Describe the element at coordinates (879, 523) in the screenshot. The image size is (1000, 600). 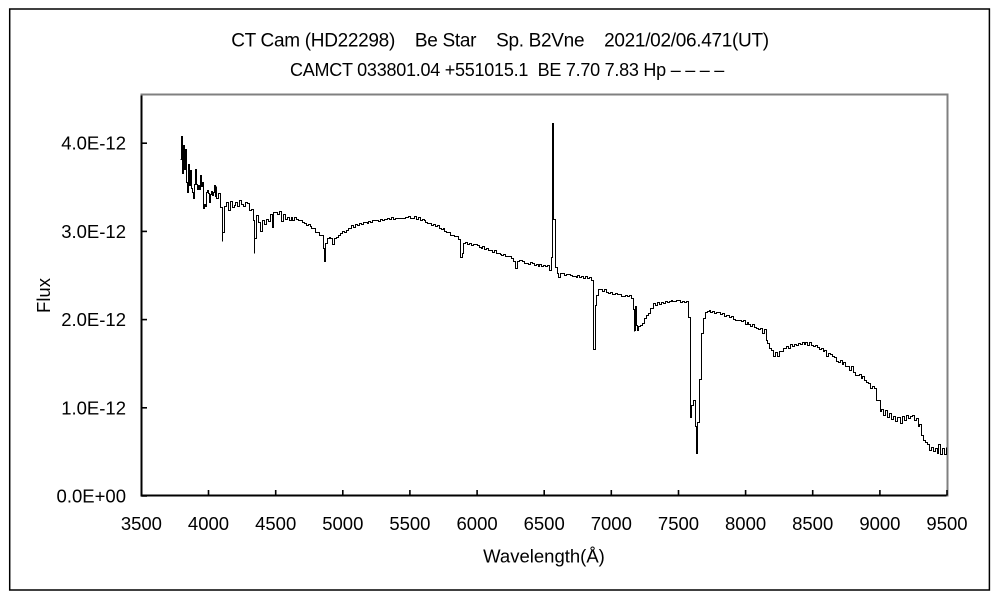
I see `svg-text: 9000` at that location.